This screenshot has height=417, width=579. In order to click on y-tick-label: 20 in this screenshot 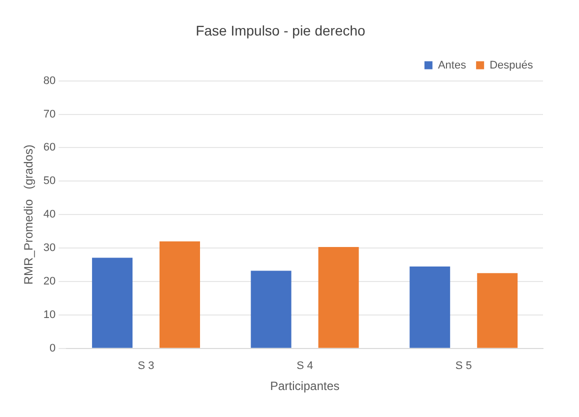, I will do `click(49, 282)`.